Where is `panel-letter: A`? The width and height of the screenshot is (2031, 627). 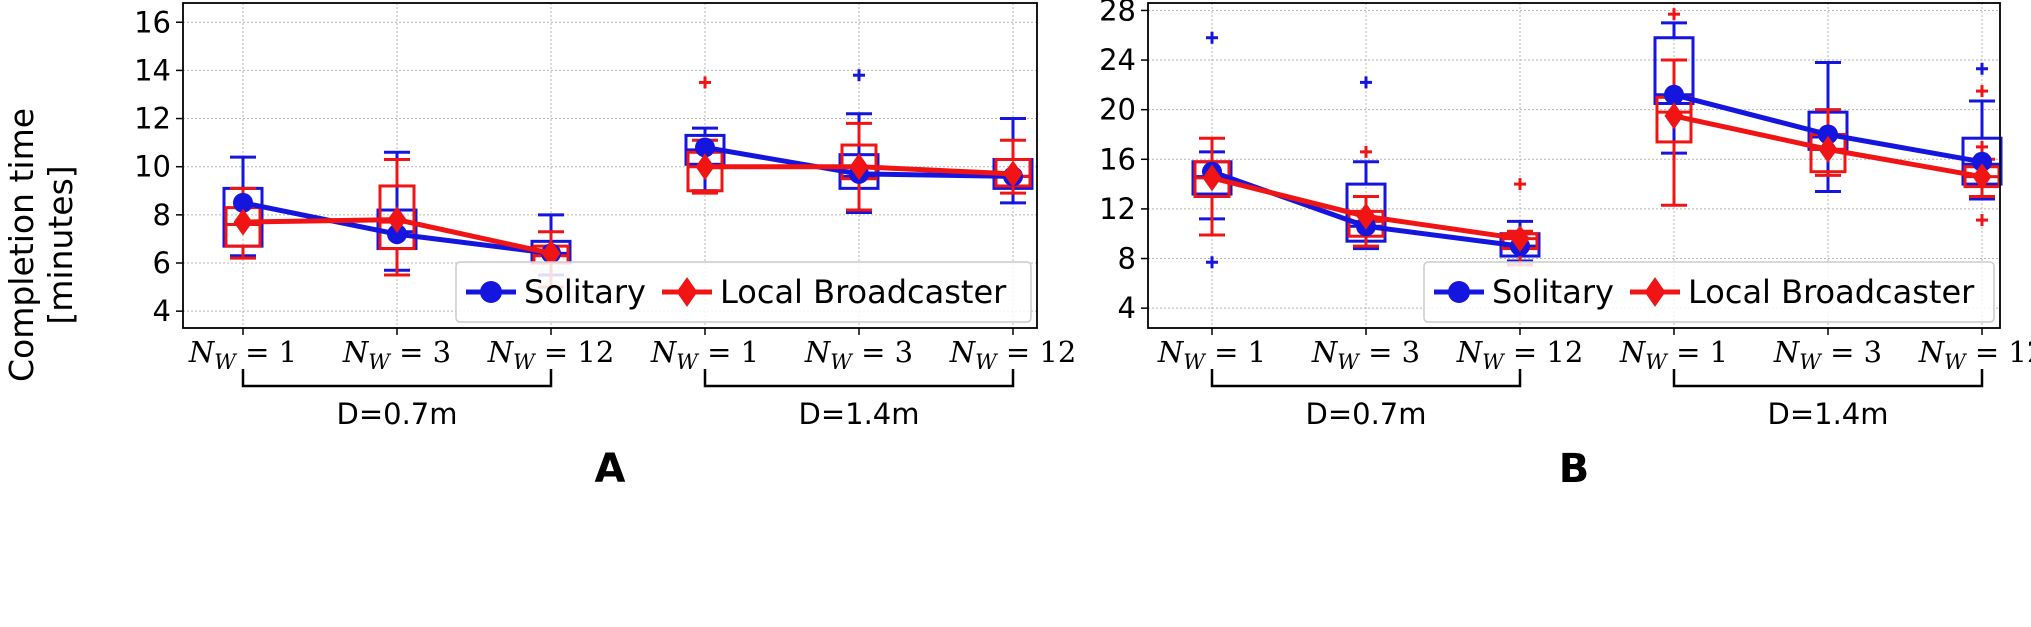
panel-letter: A is located at coordinates (610, 469).